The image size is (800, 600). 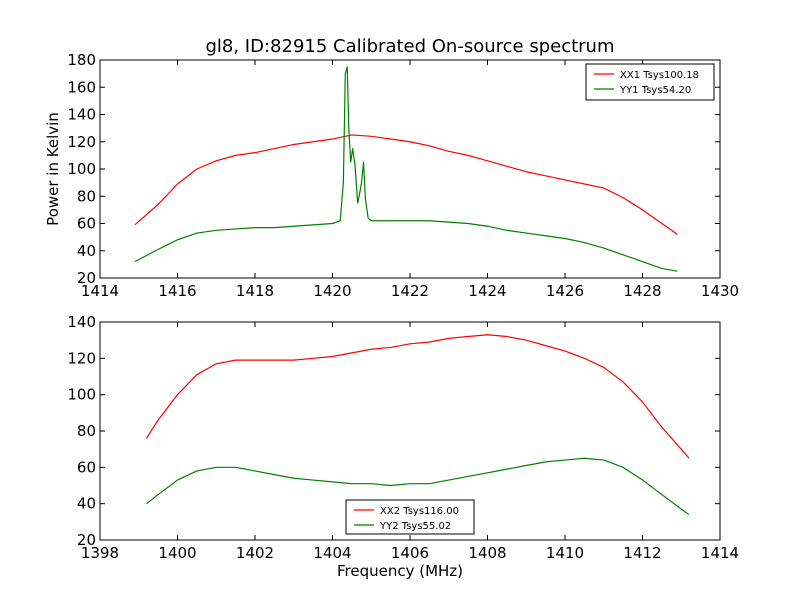 What do you see at coordinates (332, 553) in the screenshot?
I see `x-tick-label: 1404` at bounding box center [332, 553].